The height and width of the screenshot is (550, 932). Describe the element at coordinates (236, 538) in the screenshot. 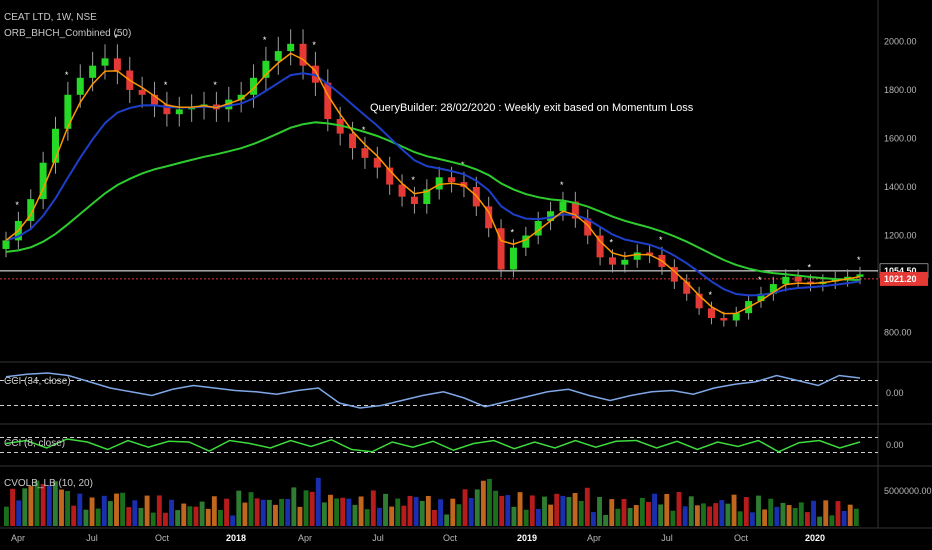

I see `x-tick-3: 2018` at that location.